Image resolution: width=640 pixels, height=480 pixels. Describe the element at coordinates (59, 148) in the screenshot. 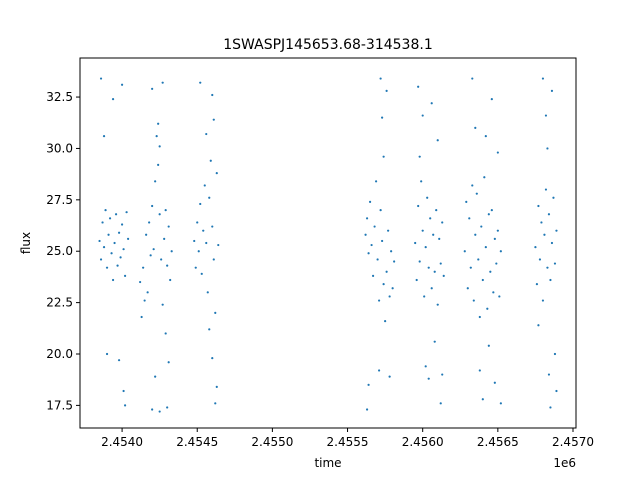

I see `y-tick-label: 30.0` at that location.